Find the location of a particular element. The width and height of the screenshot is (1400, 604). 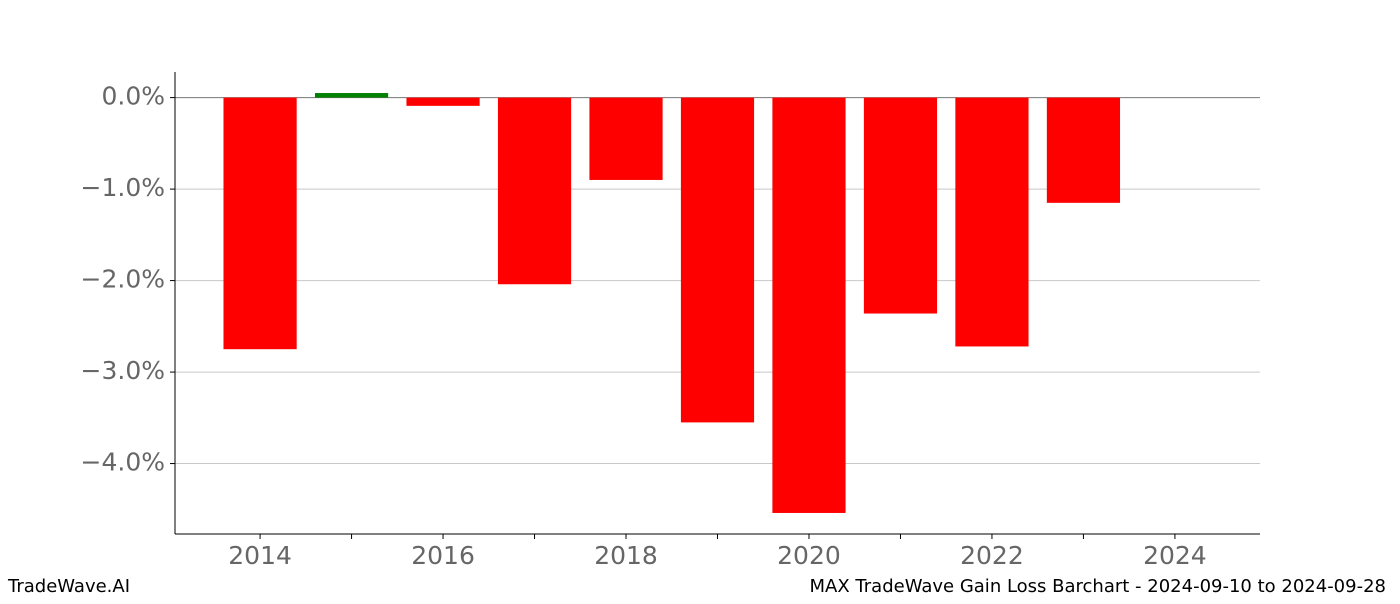

footer-brand: TradeWave.AI is located at coordinates (68, 586).